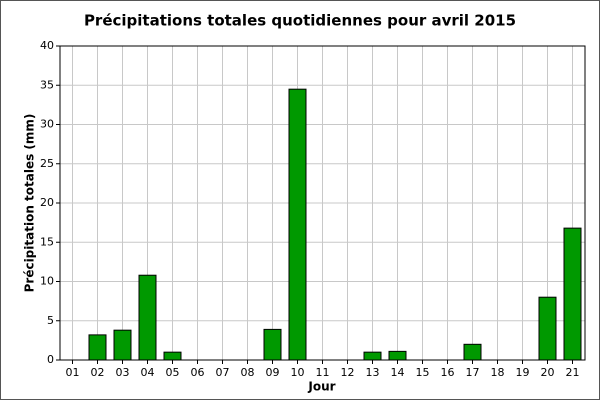 This screenshot has width=600, height=400. What do you see at coordinates (473, 372) in the screenshot?
I see `x-tick-label: 17` at bounding box center [473, 372].